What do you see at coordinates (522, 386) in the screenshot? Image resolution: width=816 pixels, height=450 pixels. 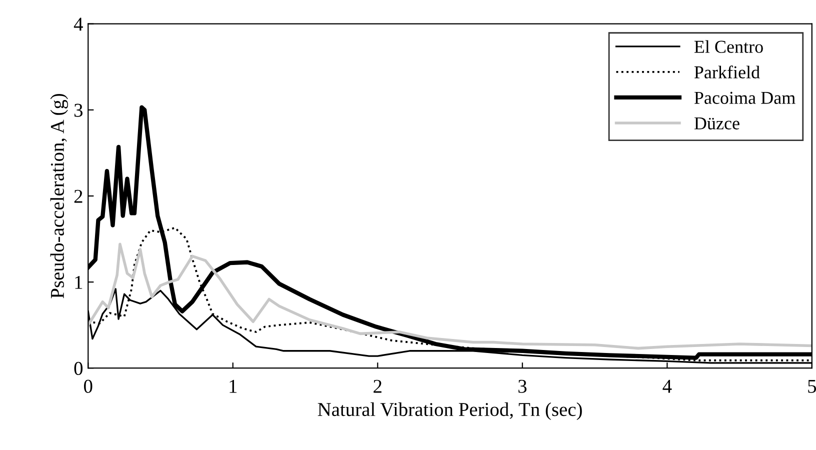 I see `x-tick-label: 3` at bounding box center [522, 386].